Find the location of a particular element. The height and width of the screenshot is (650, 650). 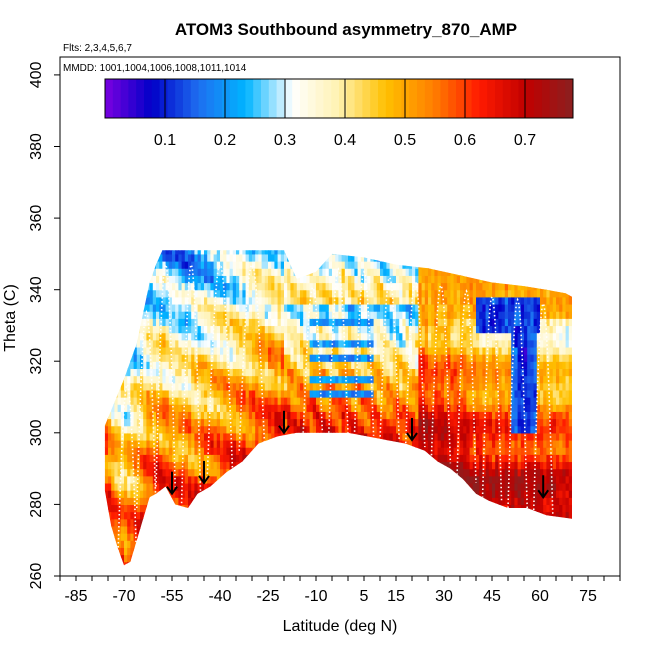

flights-annotation: Flts: 2,3,4,5,6,7 is located at coordinates (97, 48).